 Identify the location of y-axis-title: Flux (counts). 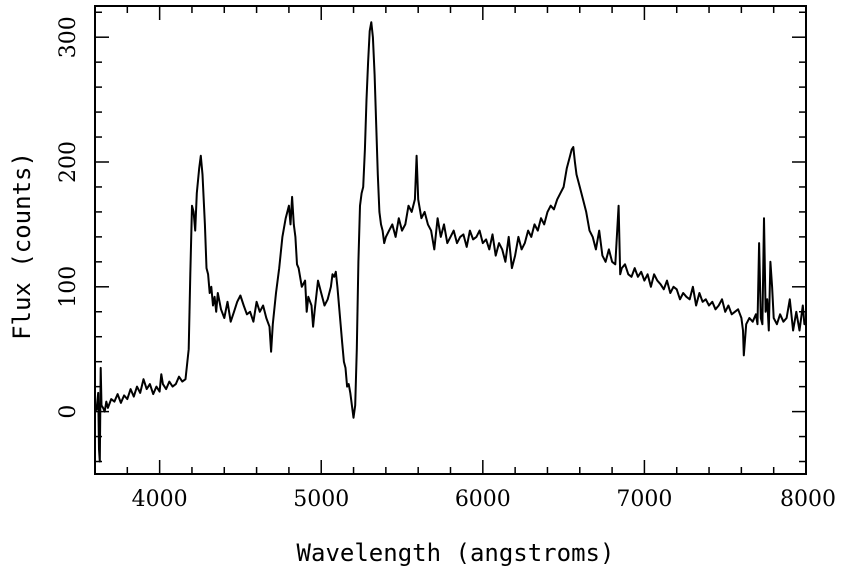
(22, 246).